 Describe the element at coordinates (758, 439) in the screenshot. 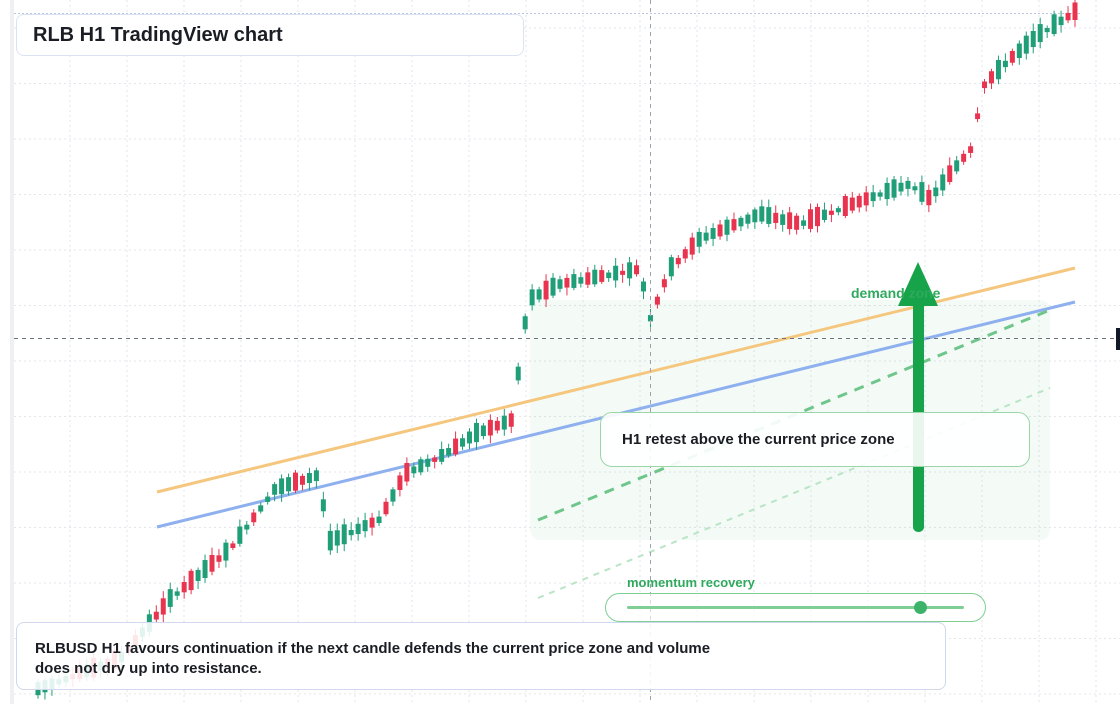

I see `retest-callout-text: H1 retest above the current price zone` at that location.